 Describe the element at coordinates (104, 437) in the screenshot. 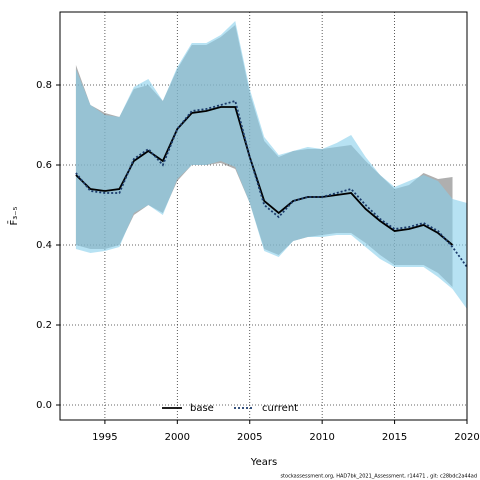

I see `x-tick-label: 1995` at that location.